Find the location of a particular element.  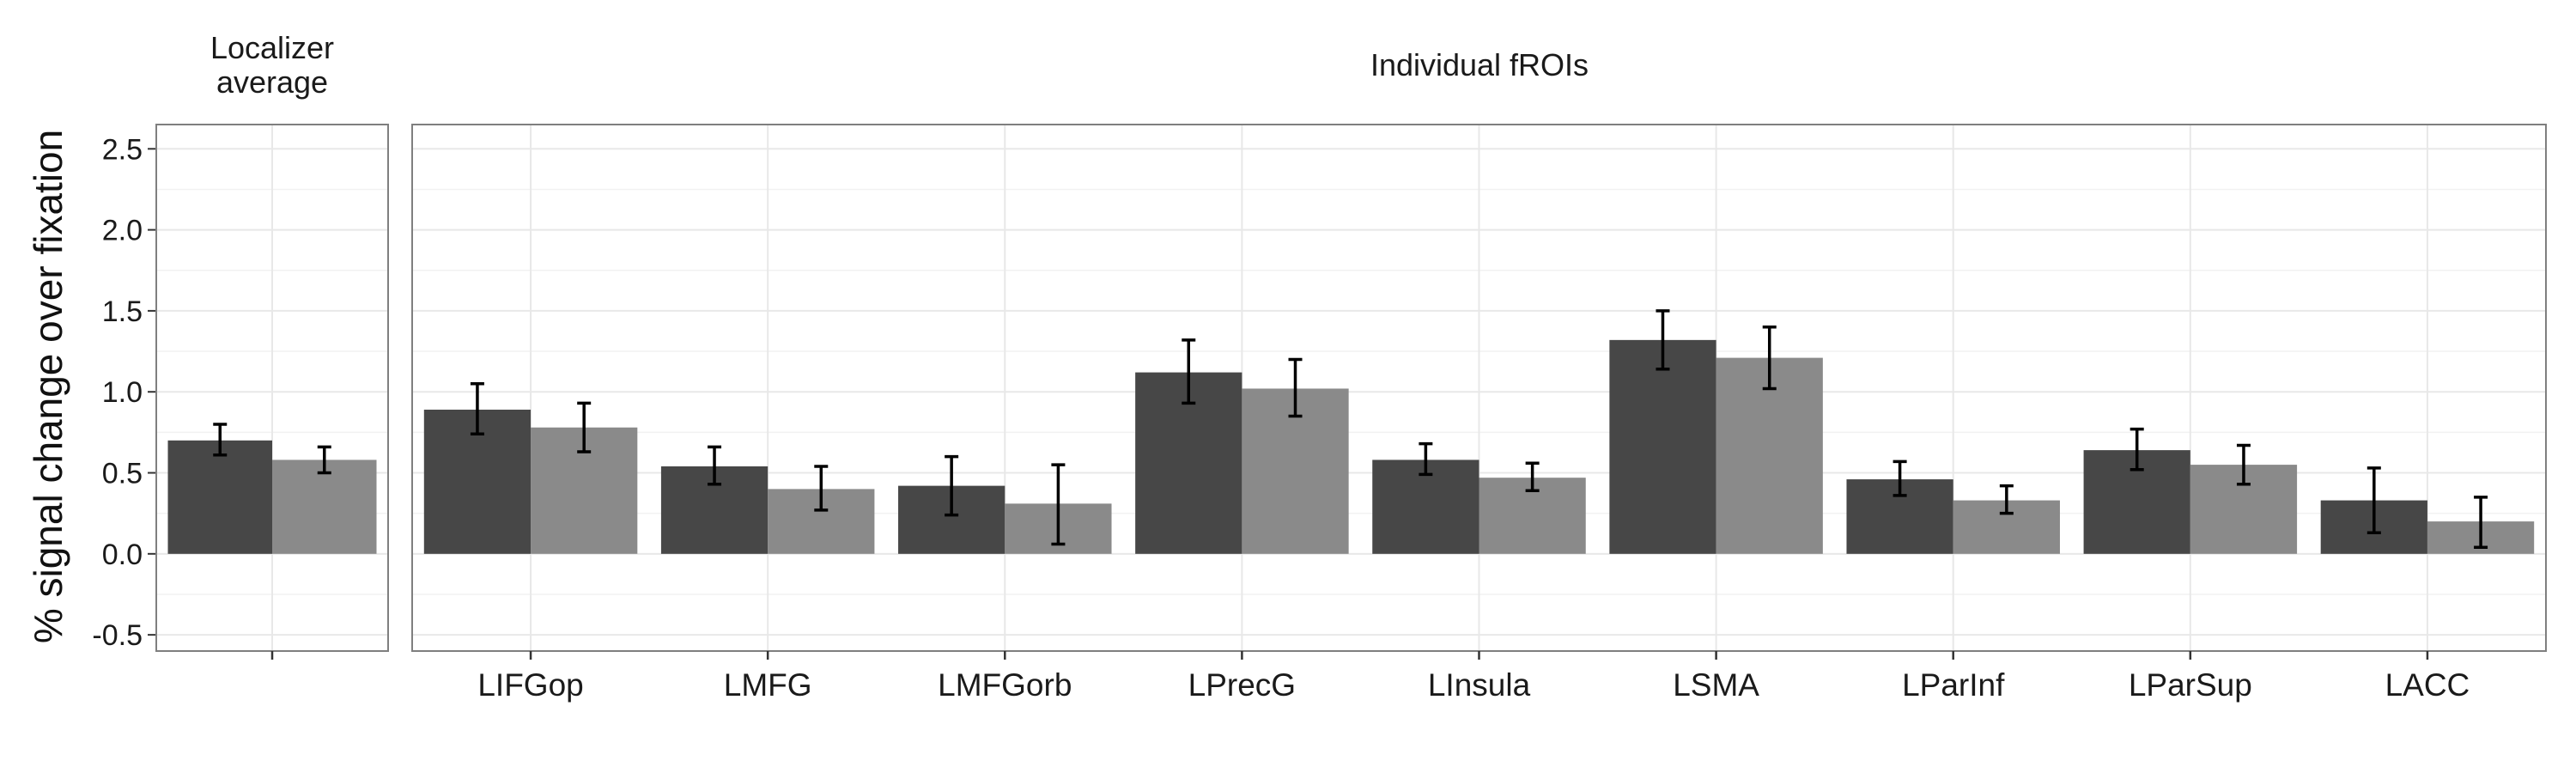

x-category-label: LIFGop is located at coordinates (530, 685).